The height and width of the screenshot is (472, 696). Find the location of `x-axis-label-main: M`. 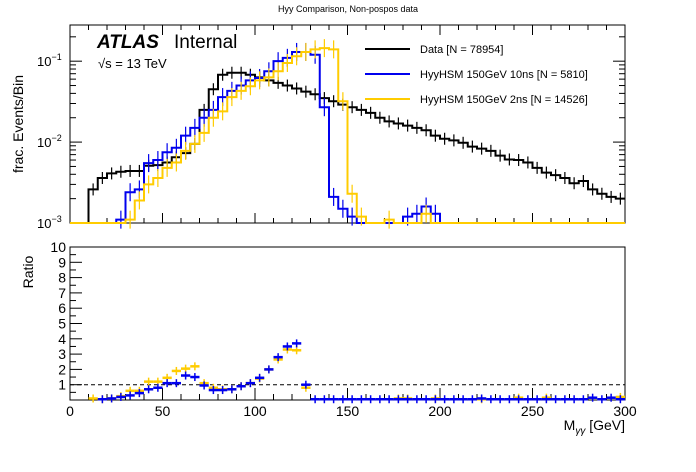

x-axis-label-main: M is located at coordinates (570, 425).